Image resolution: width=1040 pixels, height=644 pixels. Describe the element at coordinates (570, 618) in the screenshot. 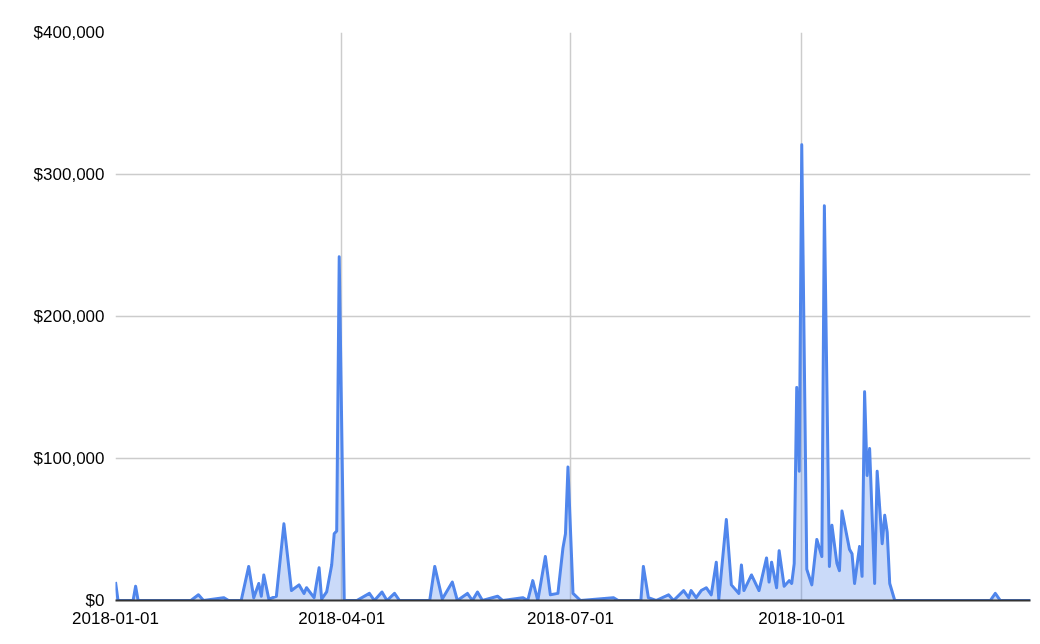

I see `x-tick-label: 2018-07-01` at that location.